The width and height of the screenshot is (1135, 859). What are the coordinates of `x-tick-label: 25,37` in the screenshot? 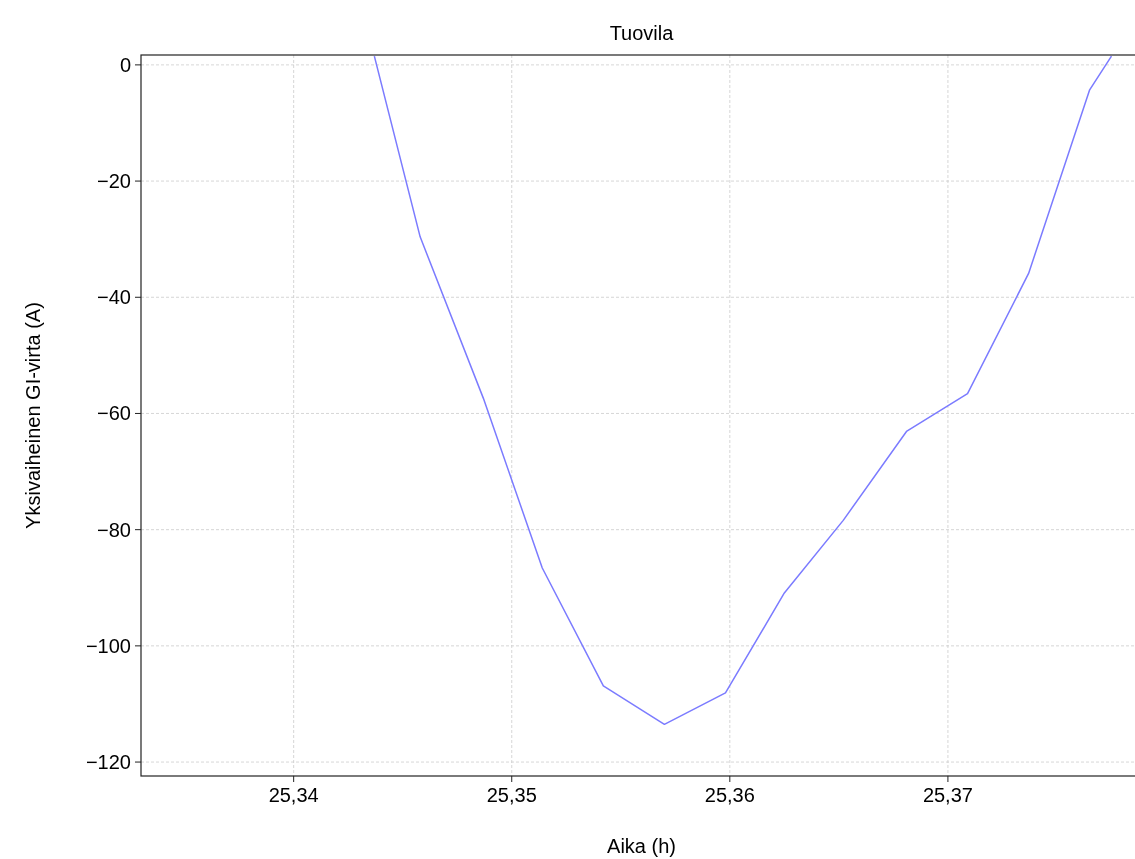 It's located at (947, 795).